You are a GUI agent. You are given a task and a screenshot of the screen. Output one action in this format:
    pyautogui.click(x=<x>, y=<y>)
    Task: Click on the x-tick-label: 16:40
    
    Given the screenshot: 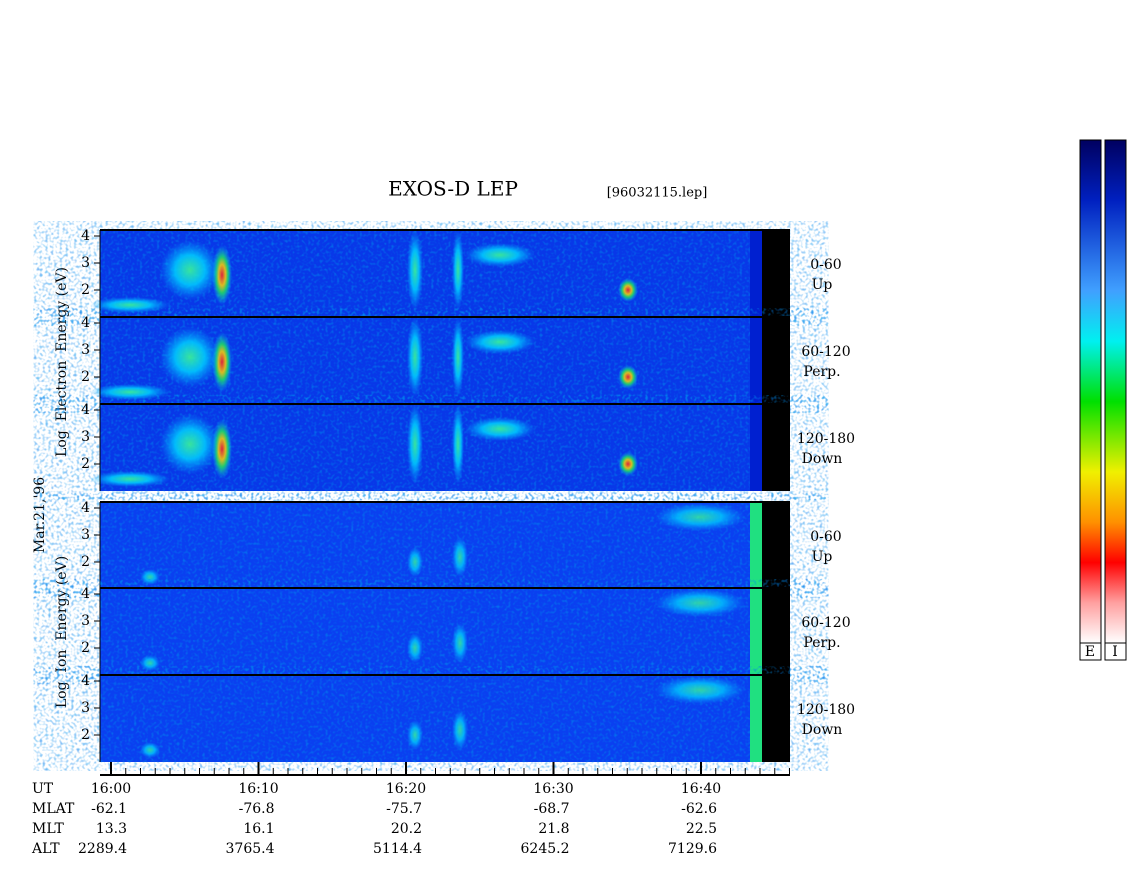 What is the action you would take?
    pyautogui.click(x=701, y=789)
    